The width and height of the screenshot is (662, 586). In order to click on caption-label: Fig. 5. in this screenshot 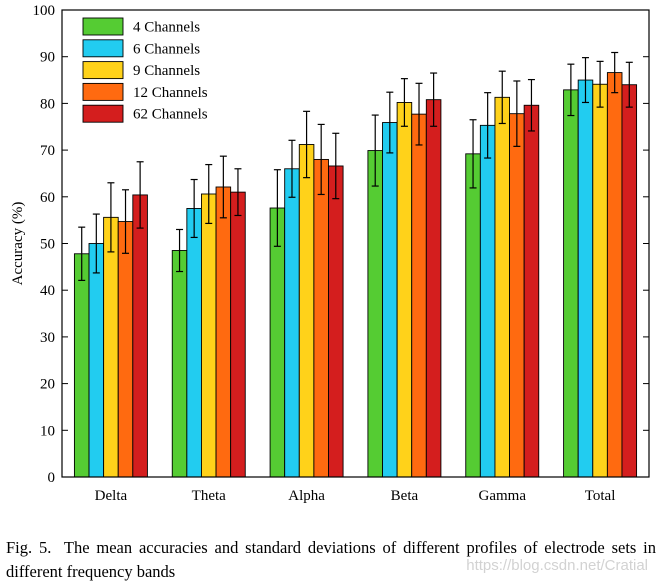, I will do `click(29, 547)`.